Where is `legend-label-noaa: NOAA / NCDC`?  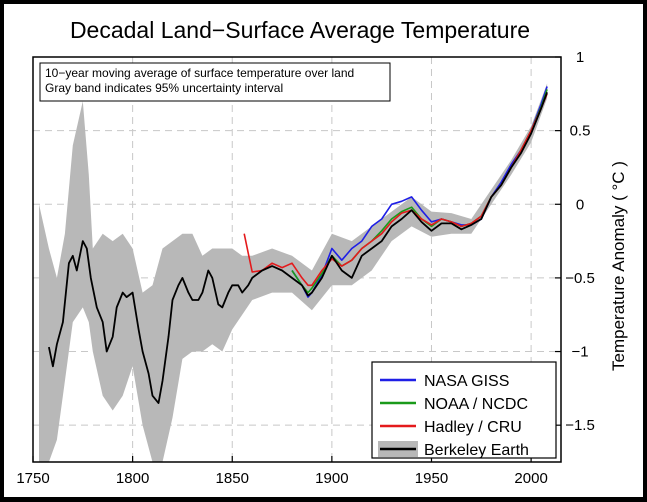 legend-label-noaa: NOAA / NCDC is located at coordinates (476, 404).